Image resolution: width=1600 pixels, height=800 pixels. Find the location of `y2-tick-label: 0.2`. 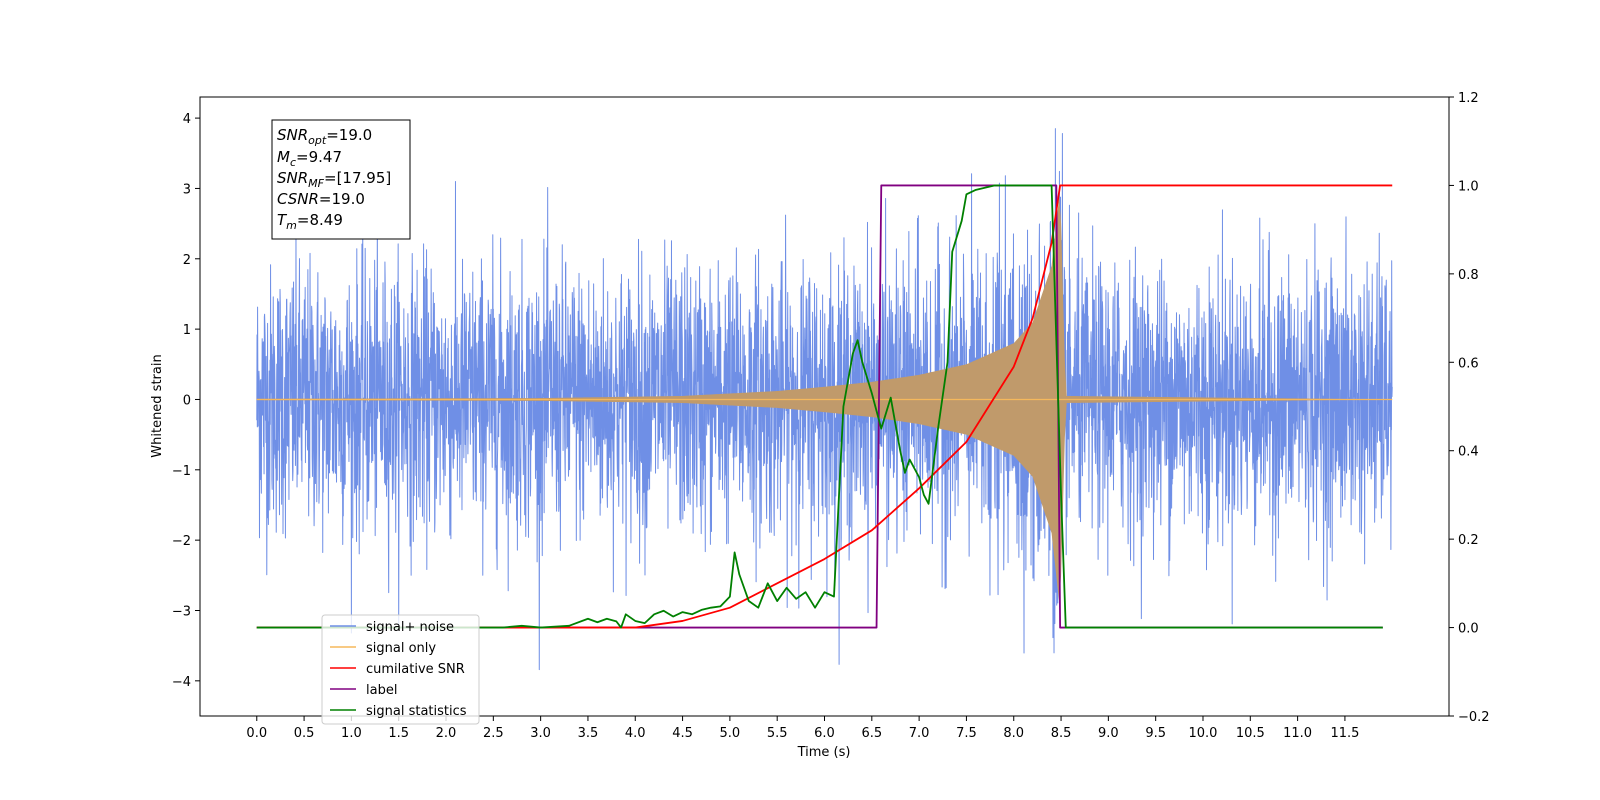

y2-tick-label: 0.2 is located at coordinates (1468, 540).